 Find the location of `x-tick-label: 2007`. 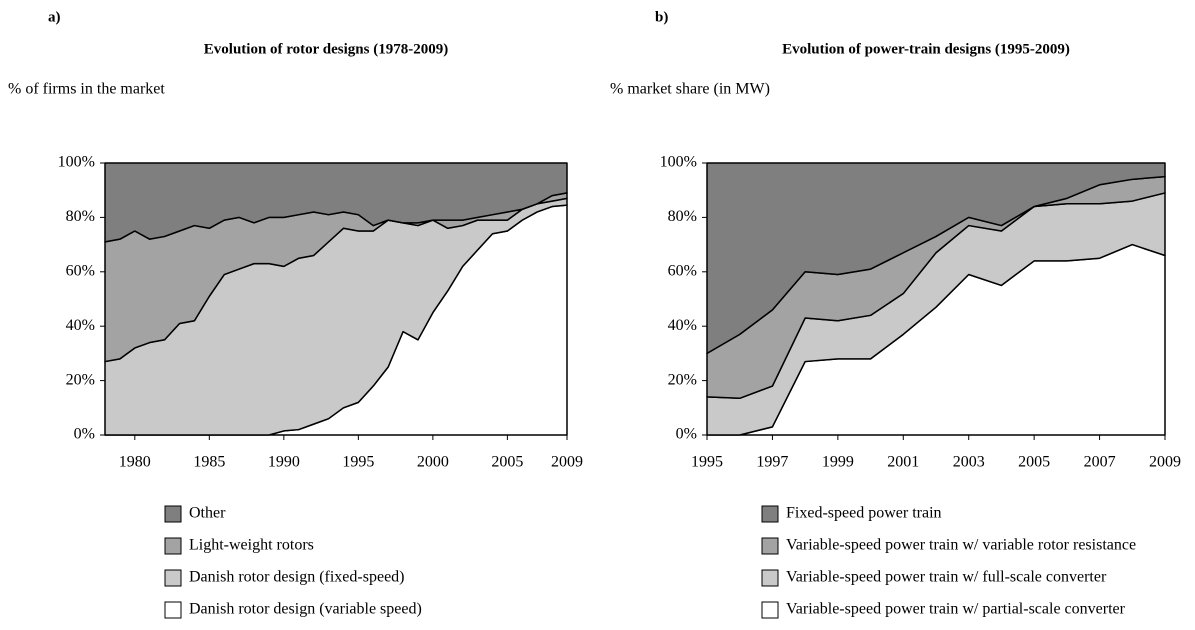

x-tick-label: 2007 is located at coordinates (1100, 462).